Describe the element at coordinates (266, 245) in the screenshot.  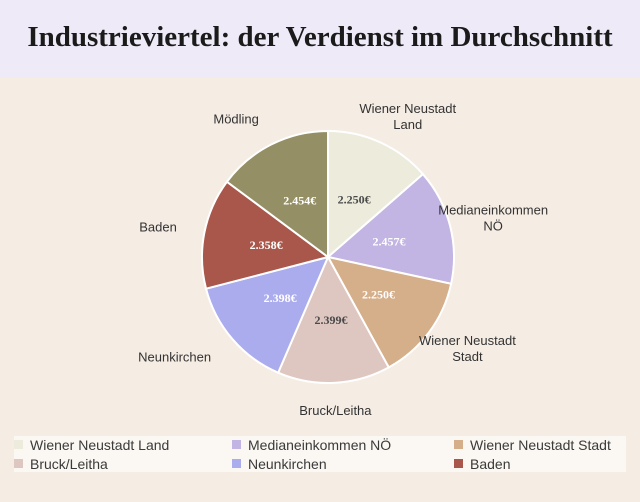
I see `value-label-baden: 2.358€` at that location.